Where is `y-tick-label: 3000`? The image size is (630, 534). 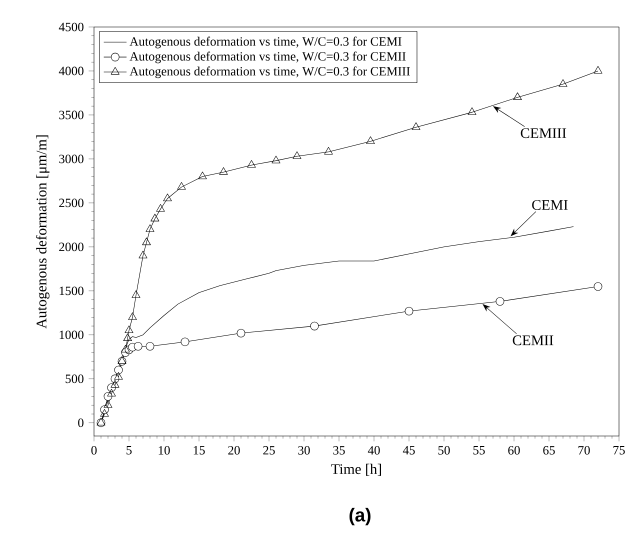
y-tick-label: 3000 is located at coordinates (71, 159).